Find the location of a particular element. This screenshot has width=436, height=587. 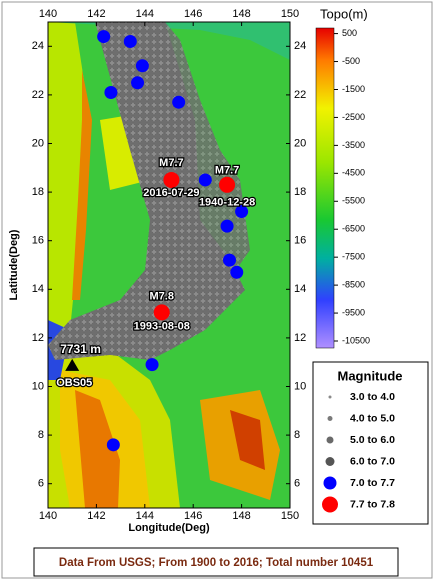

y-tick-label-right: 6 is located at coordinates (297, 484).